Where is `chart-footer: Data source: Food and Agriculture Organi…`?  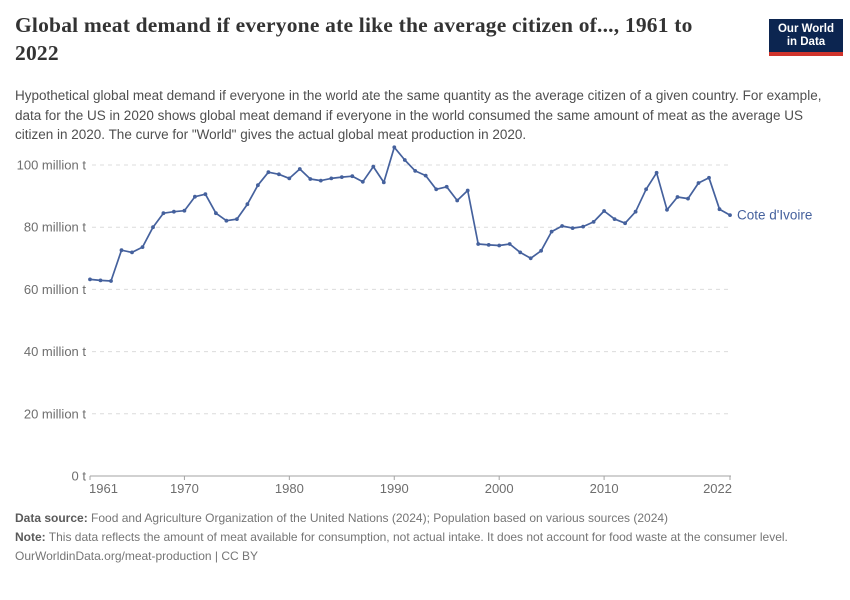
chart-footer: Data source: Food and Agriculture Organi… is located at coordinates (425, 537).